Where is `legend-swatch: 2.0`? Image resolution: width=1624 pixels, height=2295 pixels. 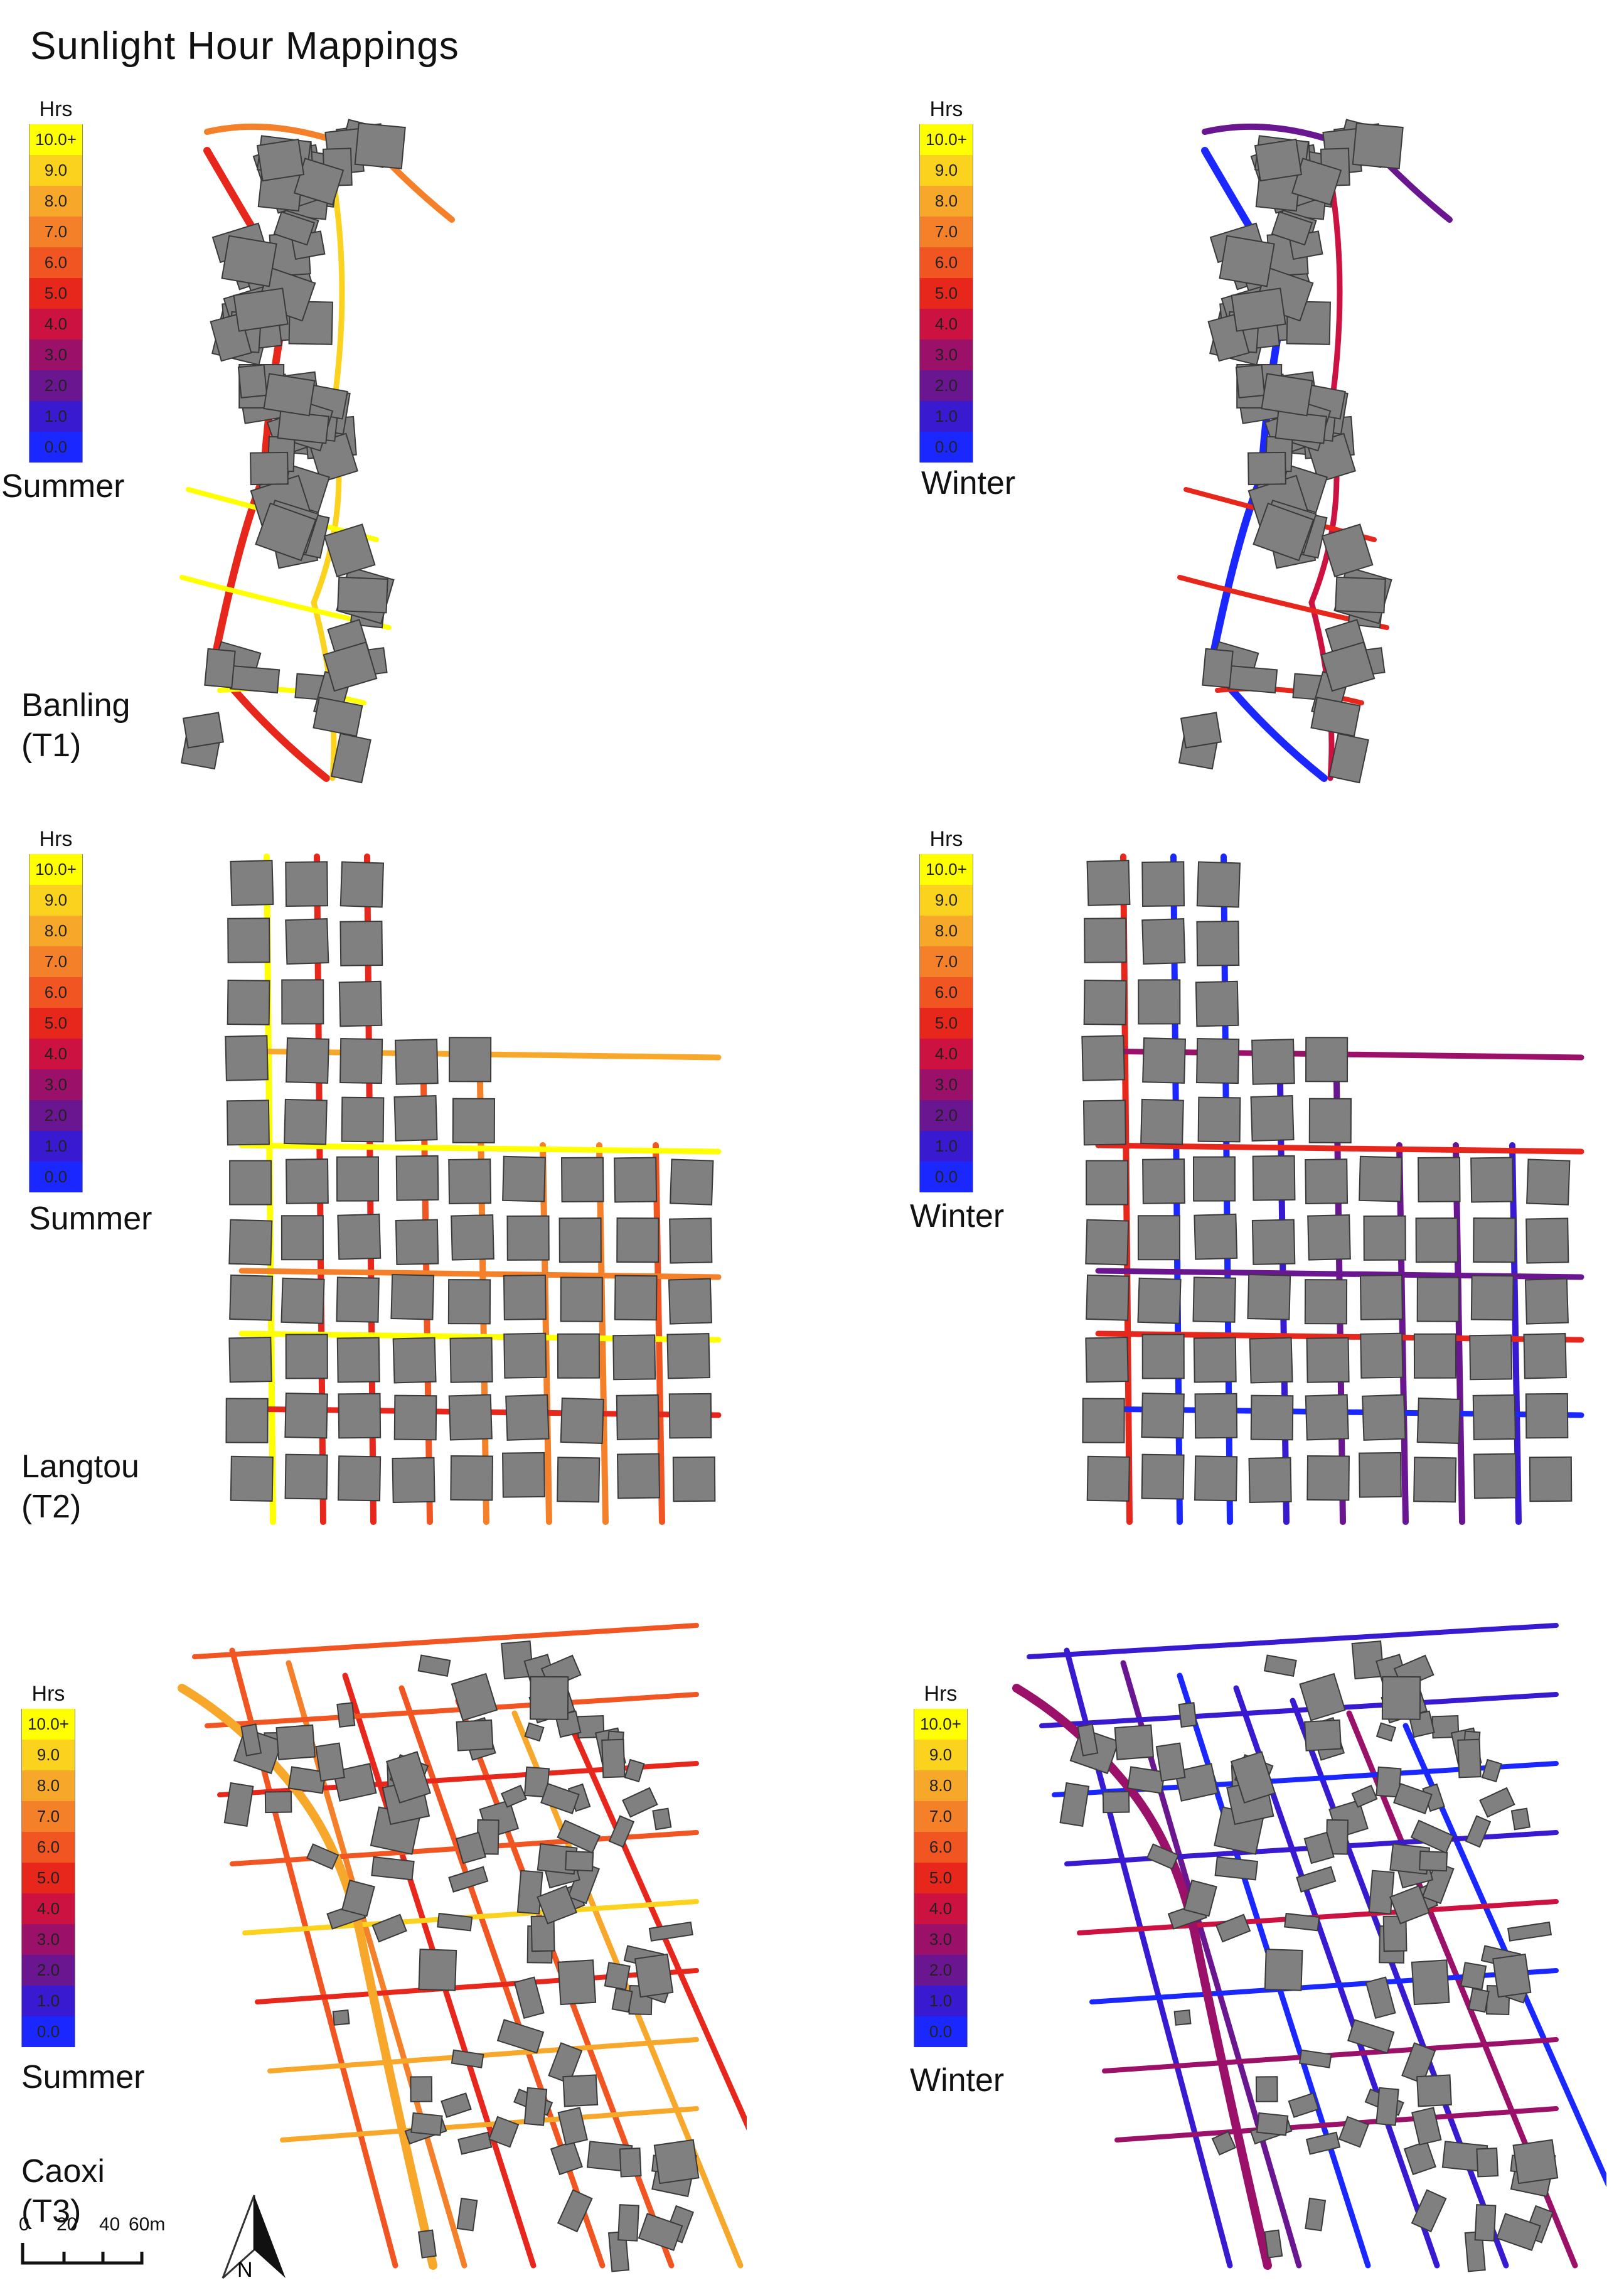
legend-swatch: 2.0 is located at coordinates (56, 385).